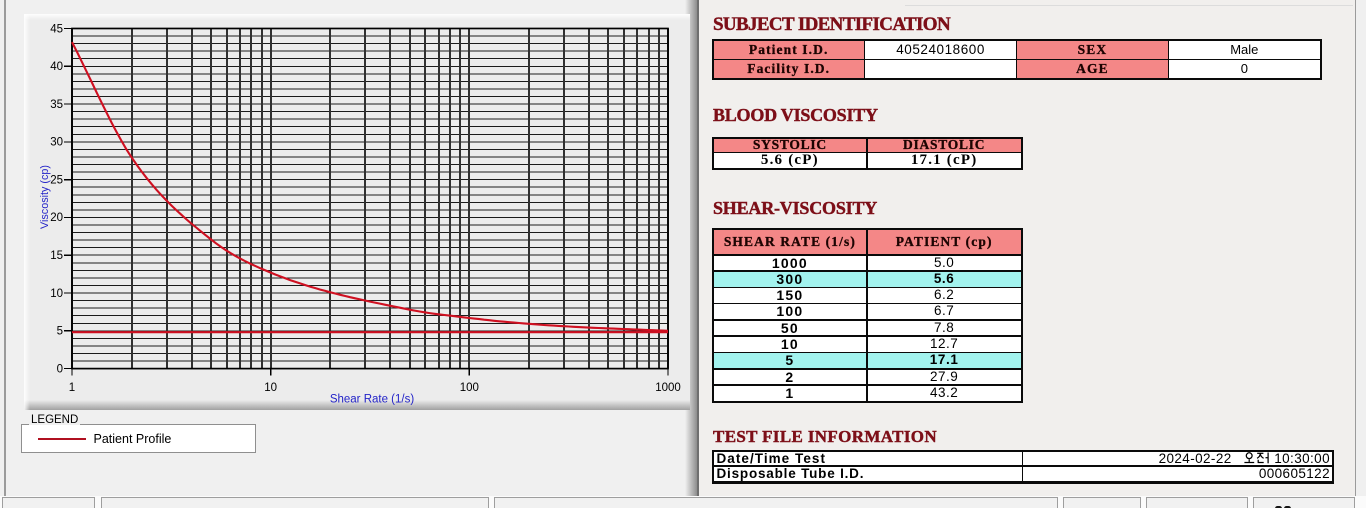  I want to click on svg-text: 1, so click(72, 388).